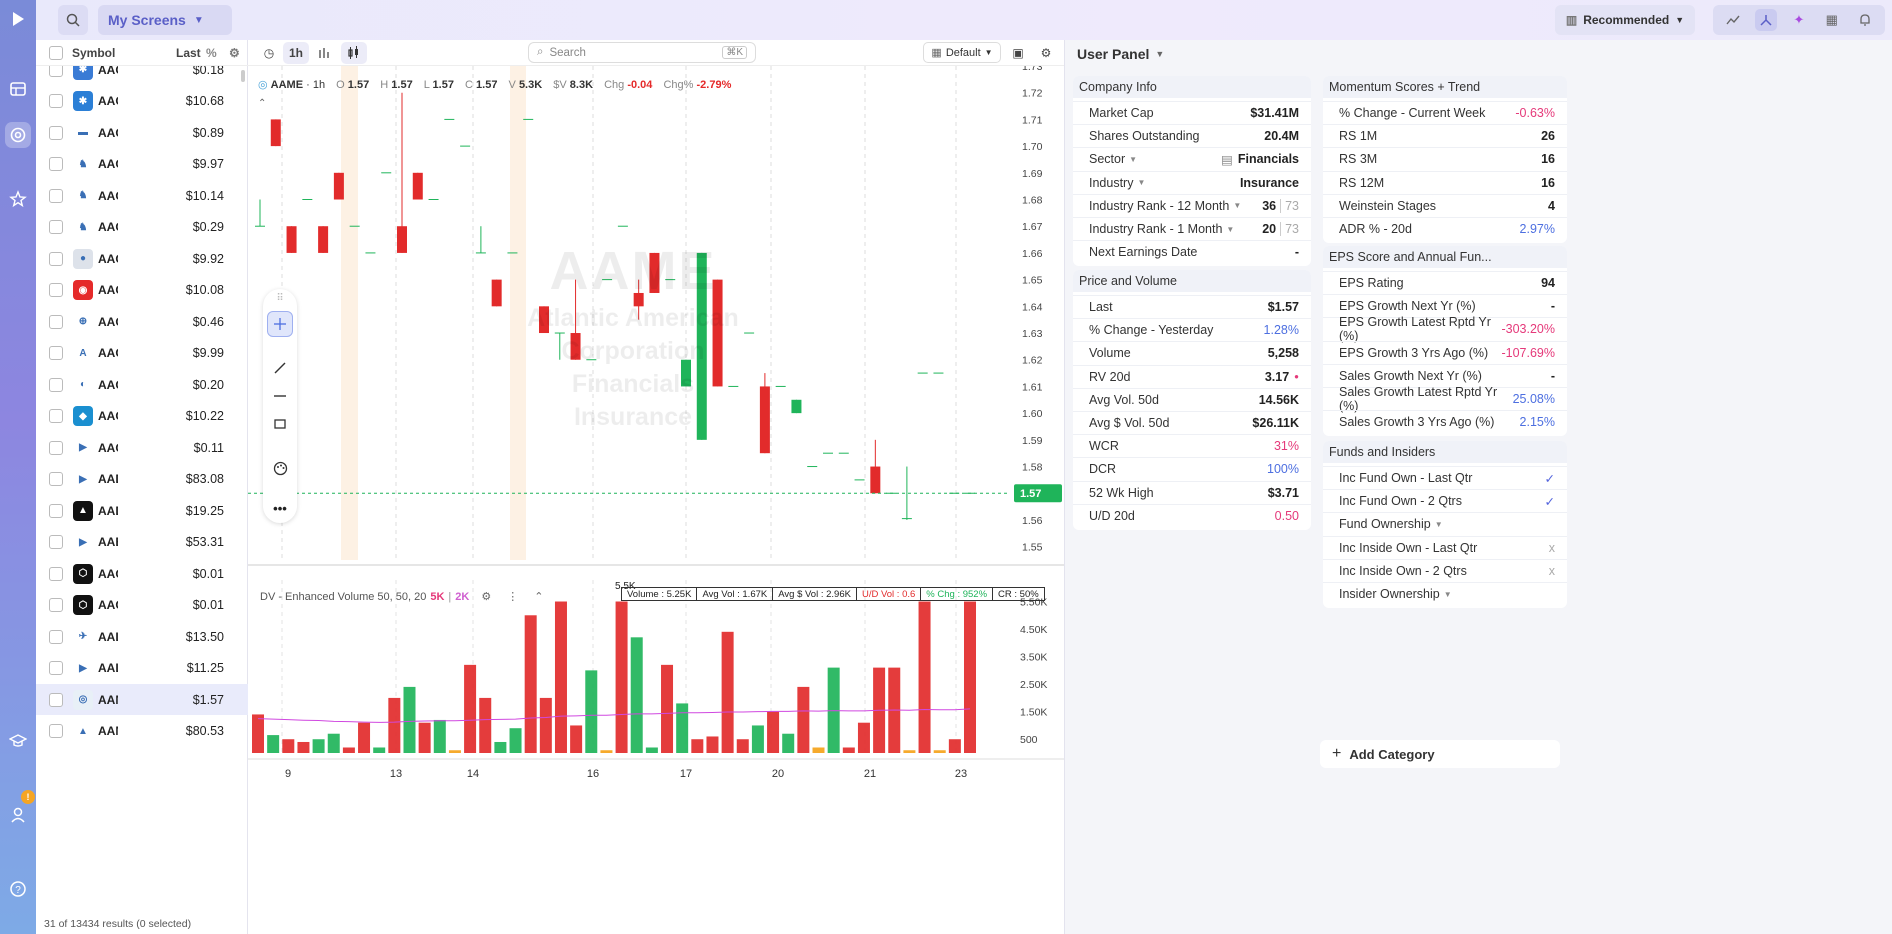  I want to click on chart-settings-icon: ⚙, so click(1046, 53).